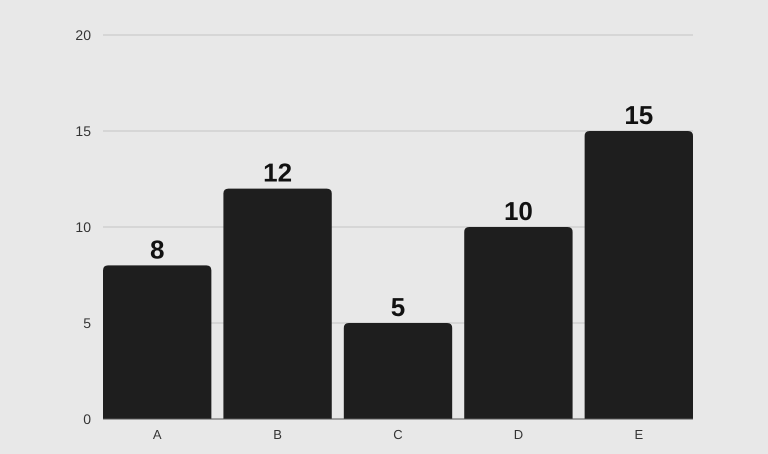 The width and height of the screenshot is (768, 454). What do you see at coordinates (87, 322) in the screenshot?
I see `y-tick-label: 5` at bounding box center [87, 322].